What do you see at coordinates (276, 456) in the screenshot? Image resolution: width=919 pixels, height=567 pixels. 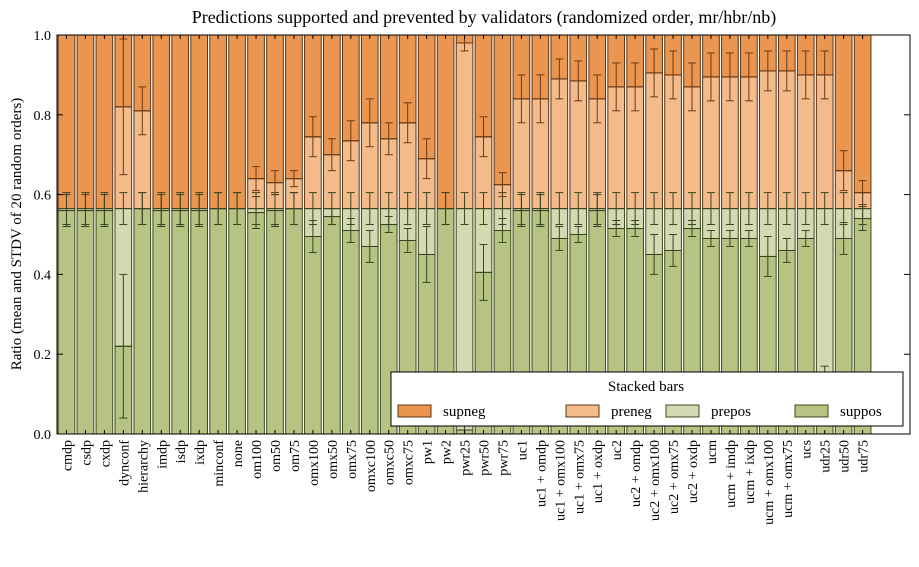 I see `x-tick-label: om50` at bounding box center [276, 456].